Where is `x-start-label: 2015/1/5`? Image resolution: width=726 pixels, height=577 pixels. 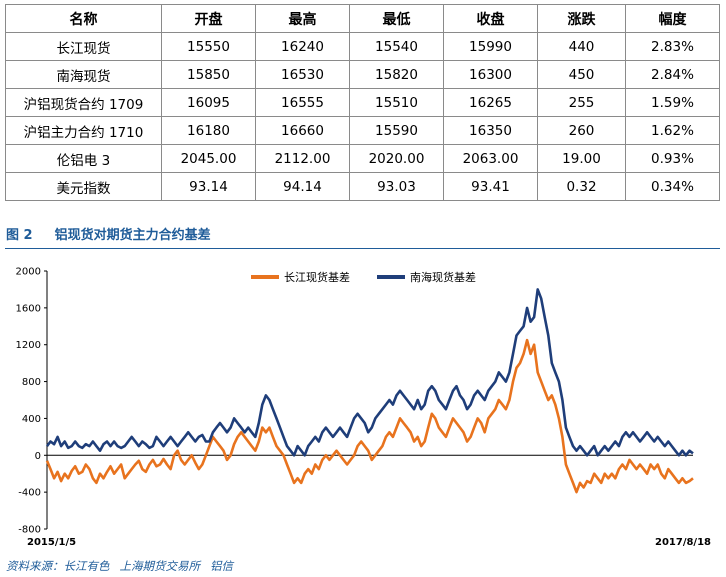 x-start-label: 2015/1/5 is located at coordinates (51, 542).